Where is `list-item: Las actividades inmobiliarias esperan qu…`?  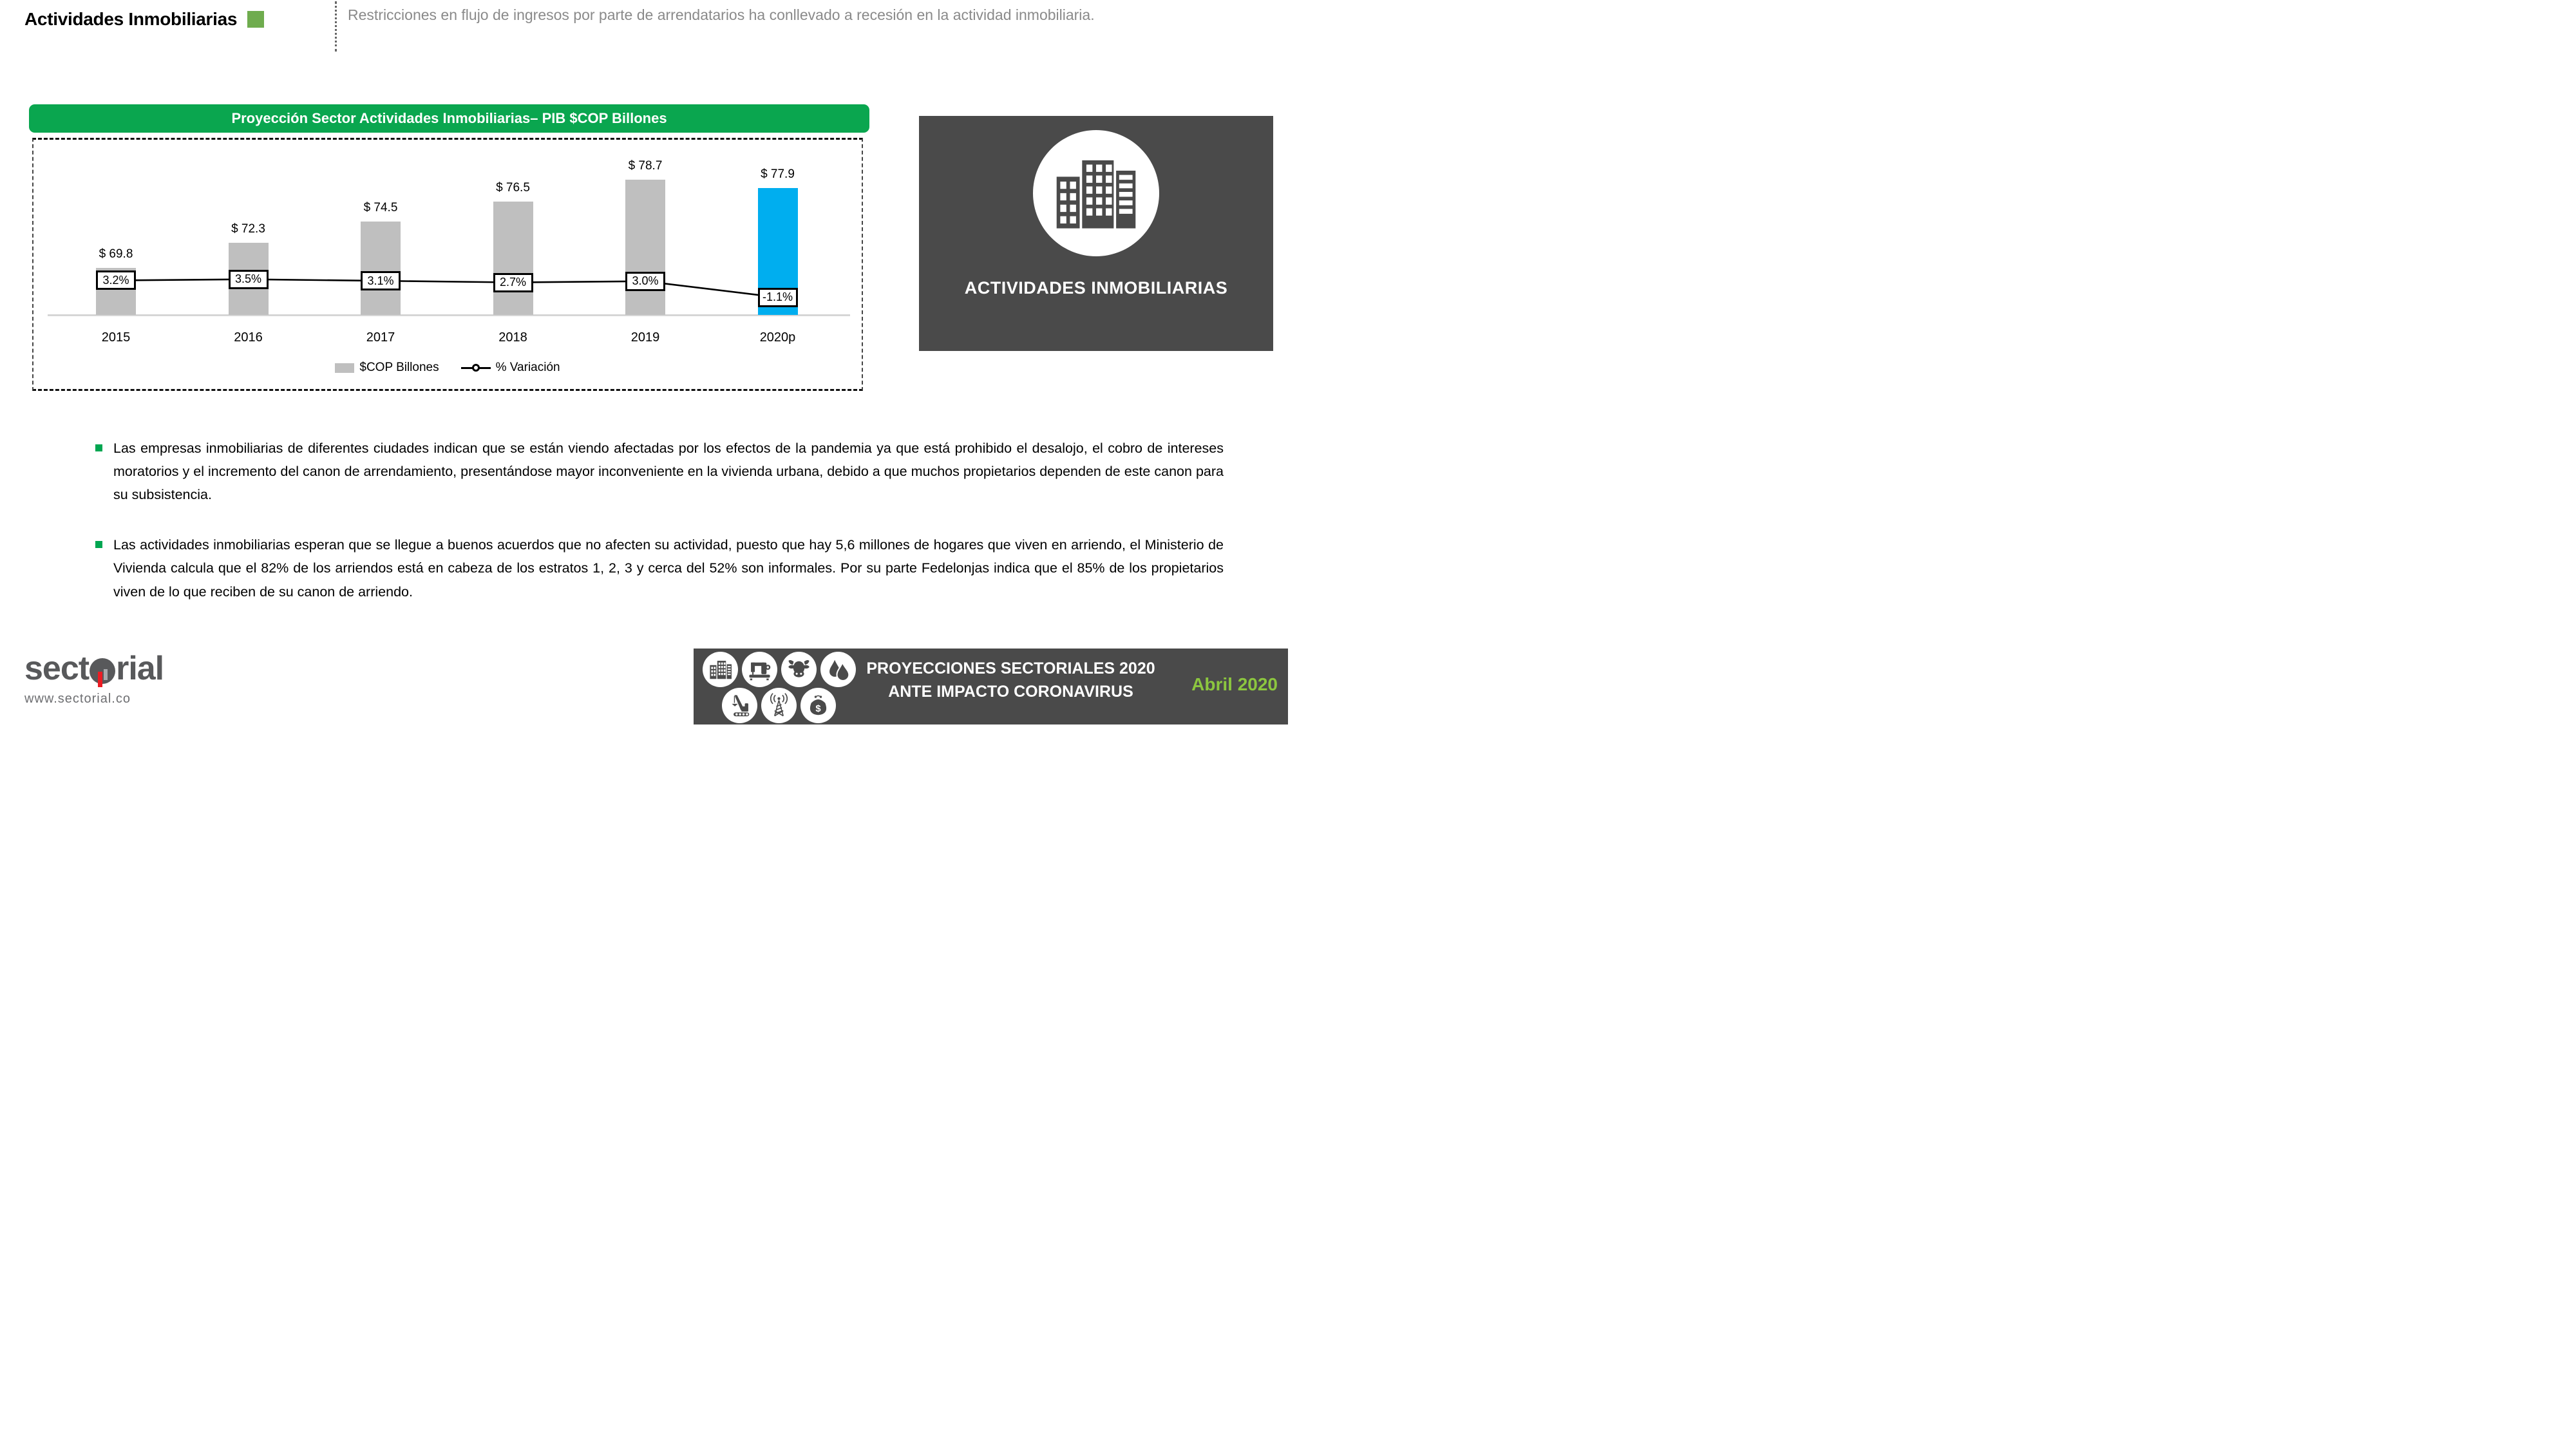
list-item: Las actividades inmobiliarias esperan qu… is located at coordinates (659, 568).